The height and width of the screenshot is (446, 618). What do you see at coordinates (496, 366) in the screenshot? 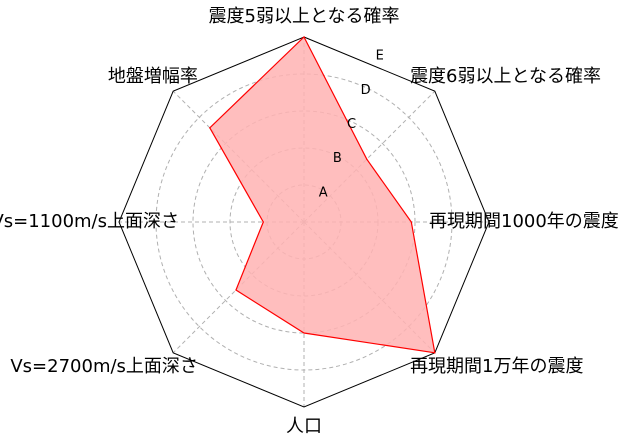
I see `axis-label: 再現期間1万年の震度` at bounding box center [496, 366].